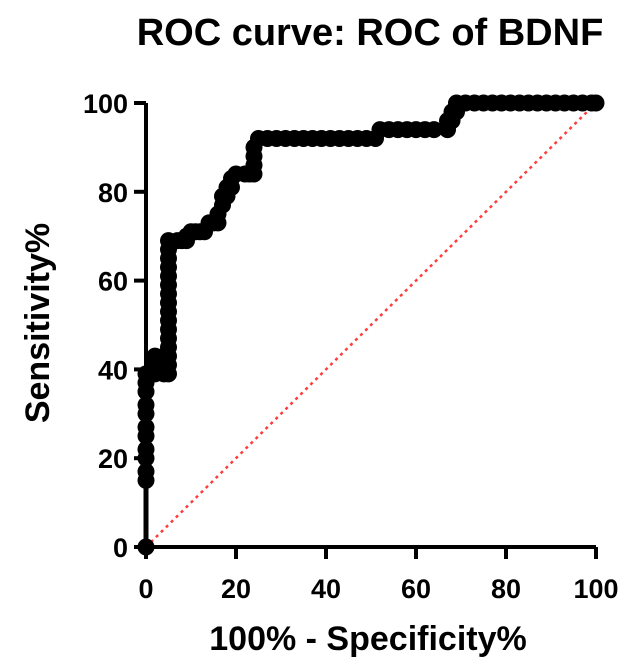 The width and height of the screenshot is (635, 663). Describe the element at coordinates (595, 589) in the screenshot. I see `x-tick-label: 100` at that location.